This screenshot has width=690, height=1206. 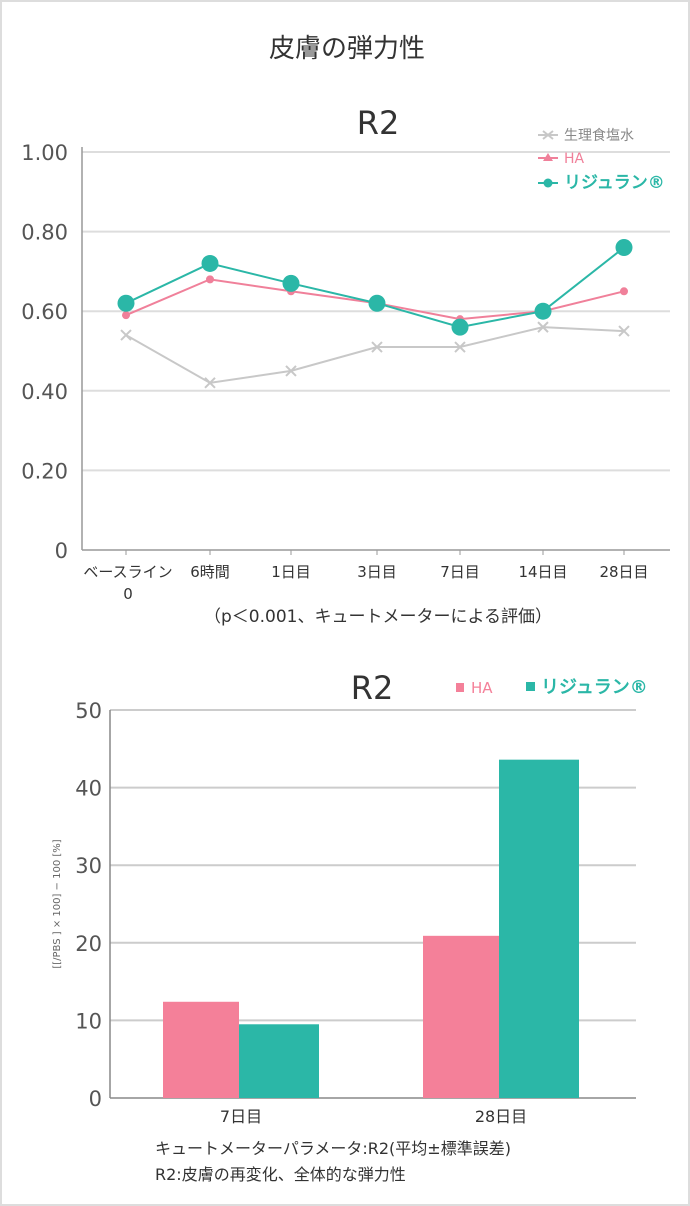 What do you see at coordinates (44, 312) in the screenshot?
I see `y-tick-label: 0.60` at bounding box center [44, 312].